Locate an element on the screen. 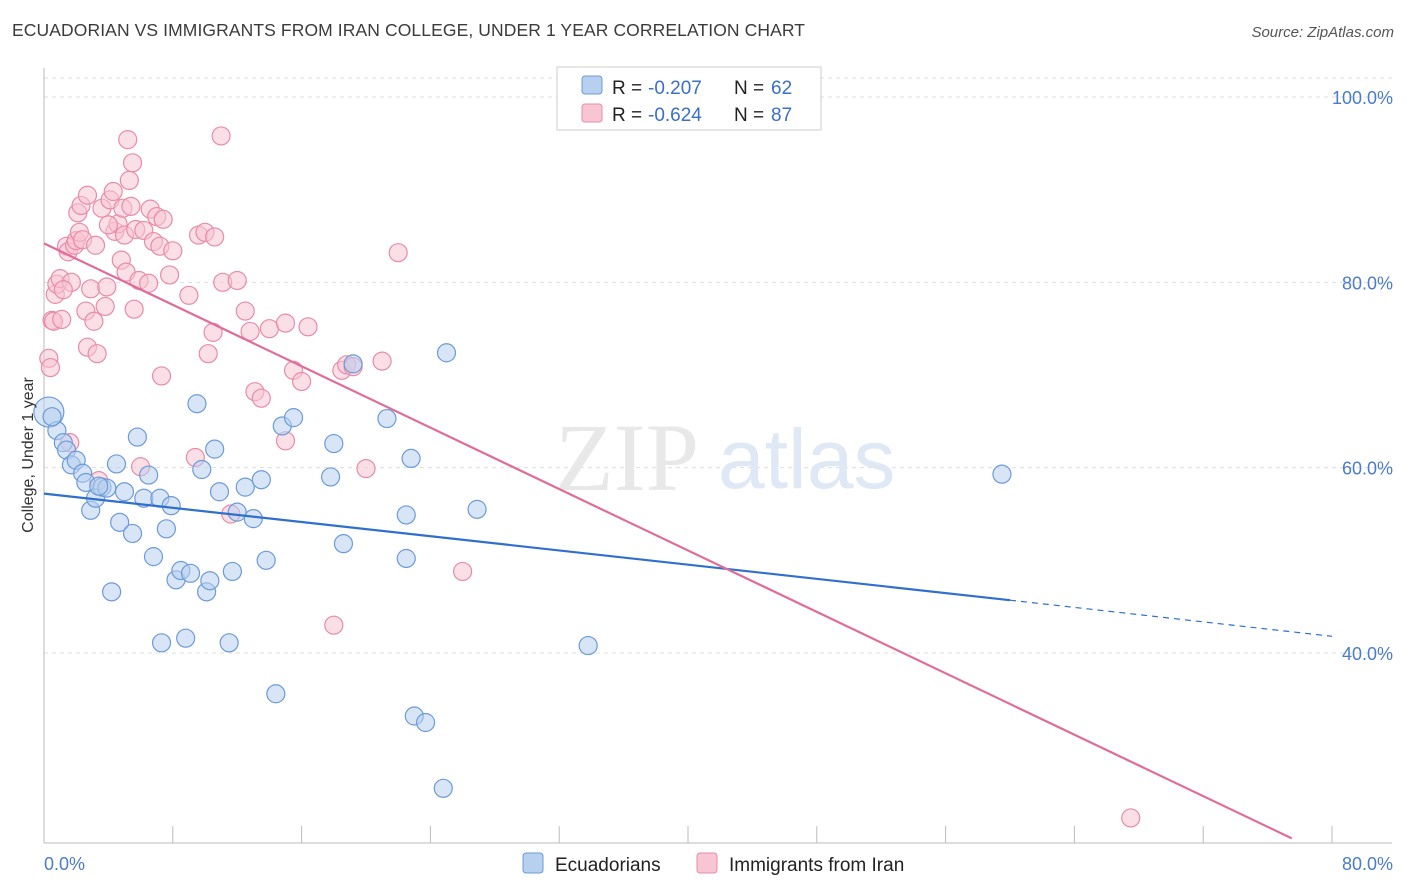  series-legend-swatch-iran is located at coordinates (707, 863).